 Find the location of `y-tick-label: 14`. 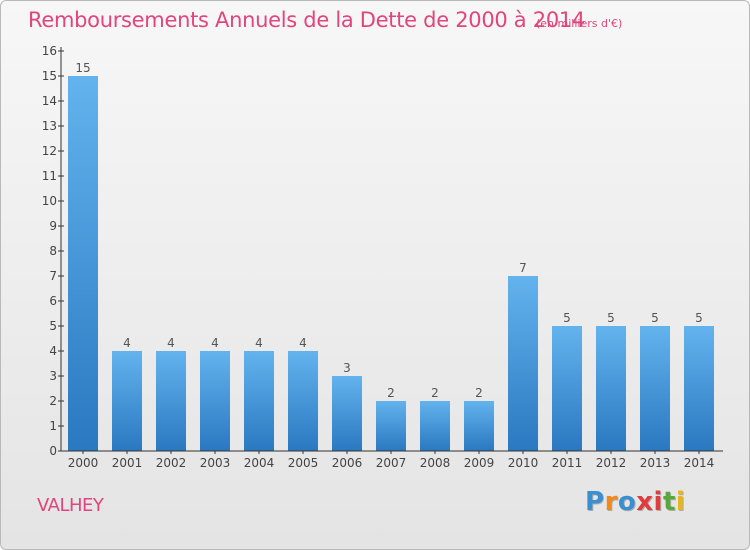

y-tick-label: 14 is located at coordinates (49, 101).